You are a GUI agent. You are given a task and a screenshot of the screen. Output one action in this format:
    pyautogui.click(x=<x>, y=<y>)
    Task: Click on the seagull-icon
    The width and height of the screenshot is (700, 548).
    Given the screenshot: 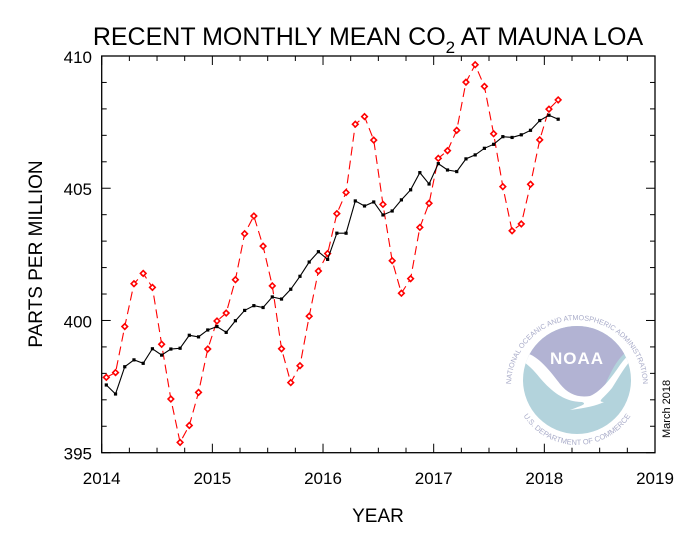 What is the action you would take?
    pyautogui.click(x=577, y=377)
    